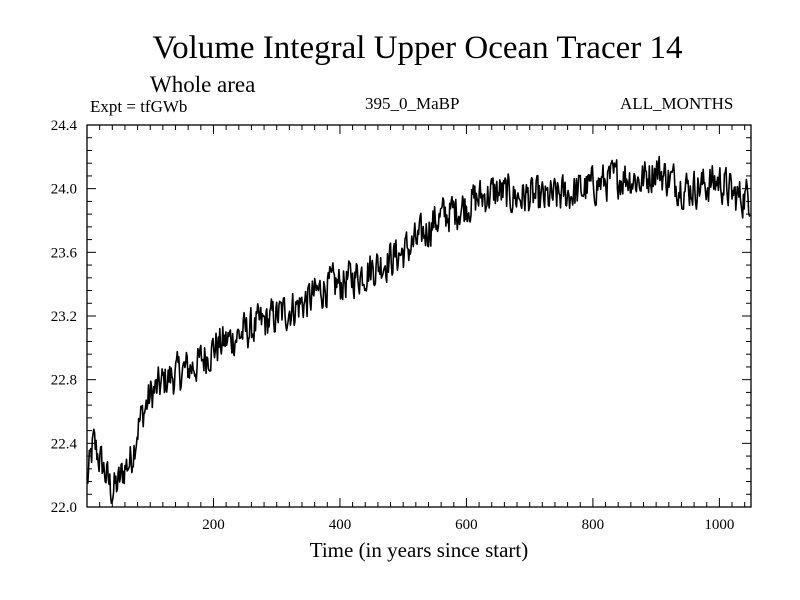  Describe the element at coordinates (64, 190) in the screenshot. I see `y-tick-label: 24.0` at that location.